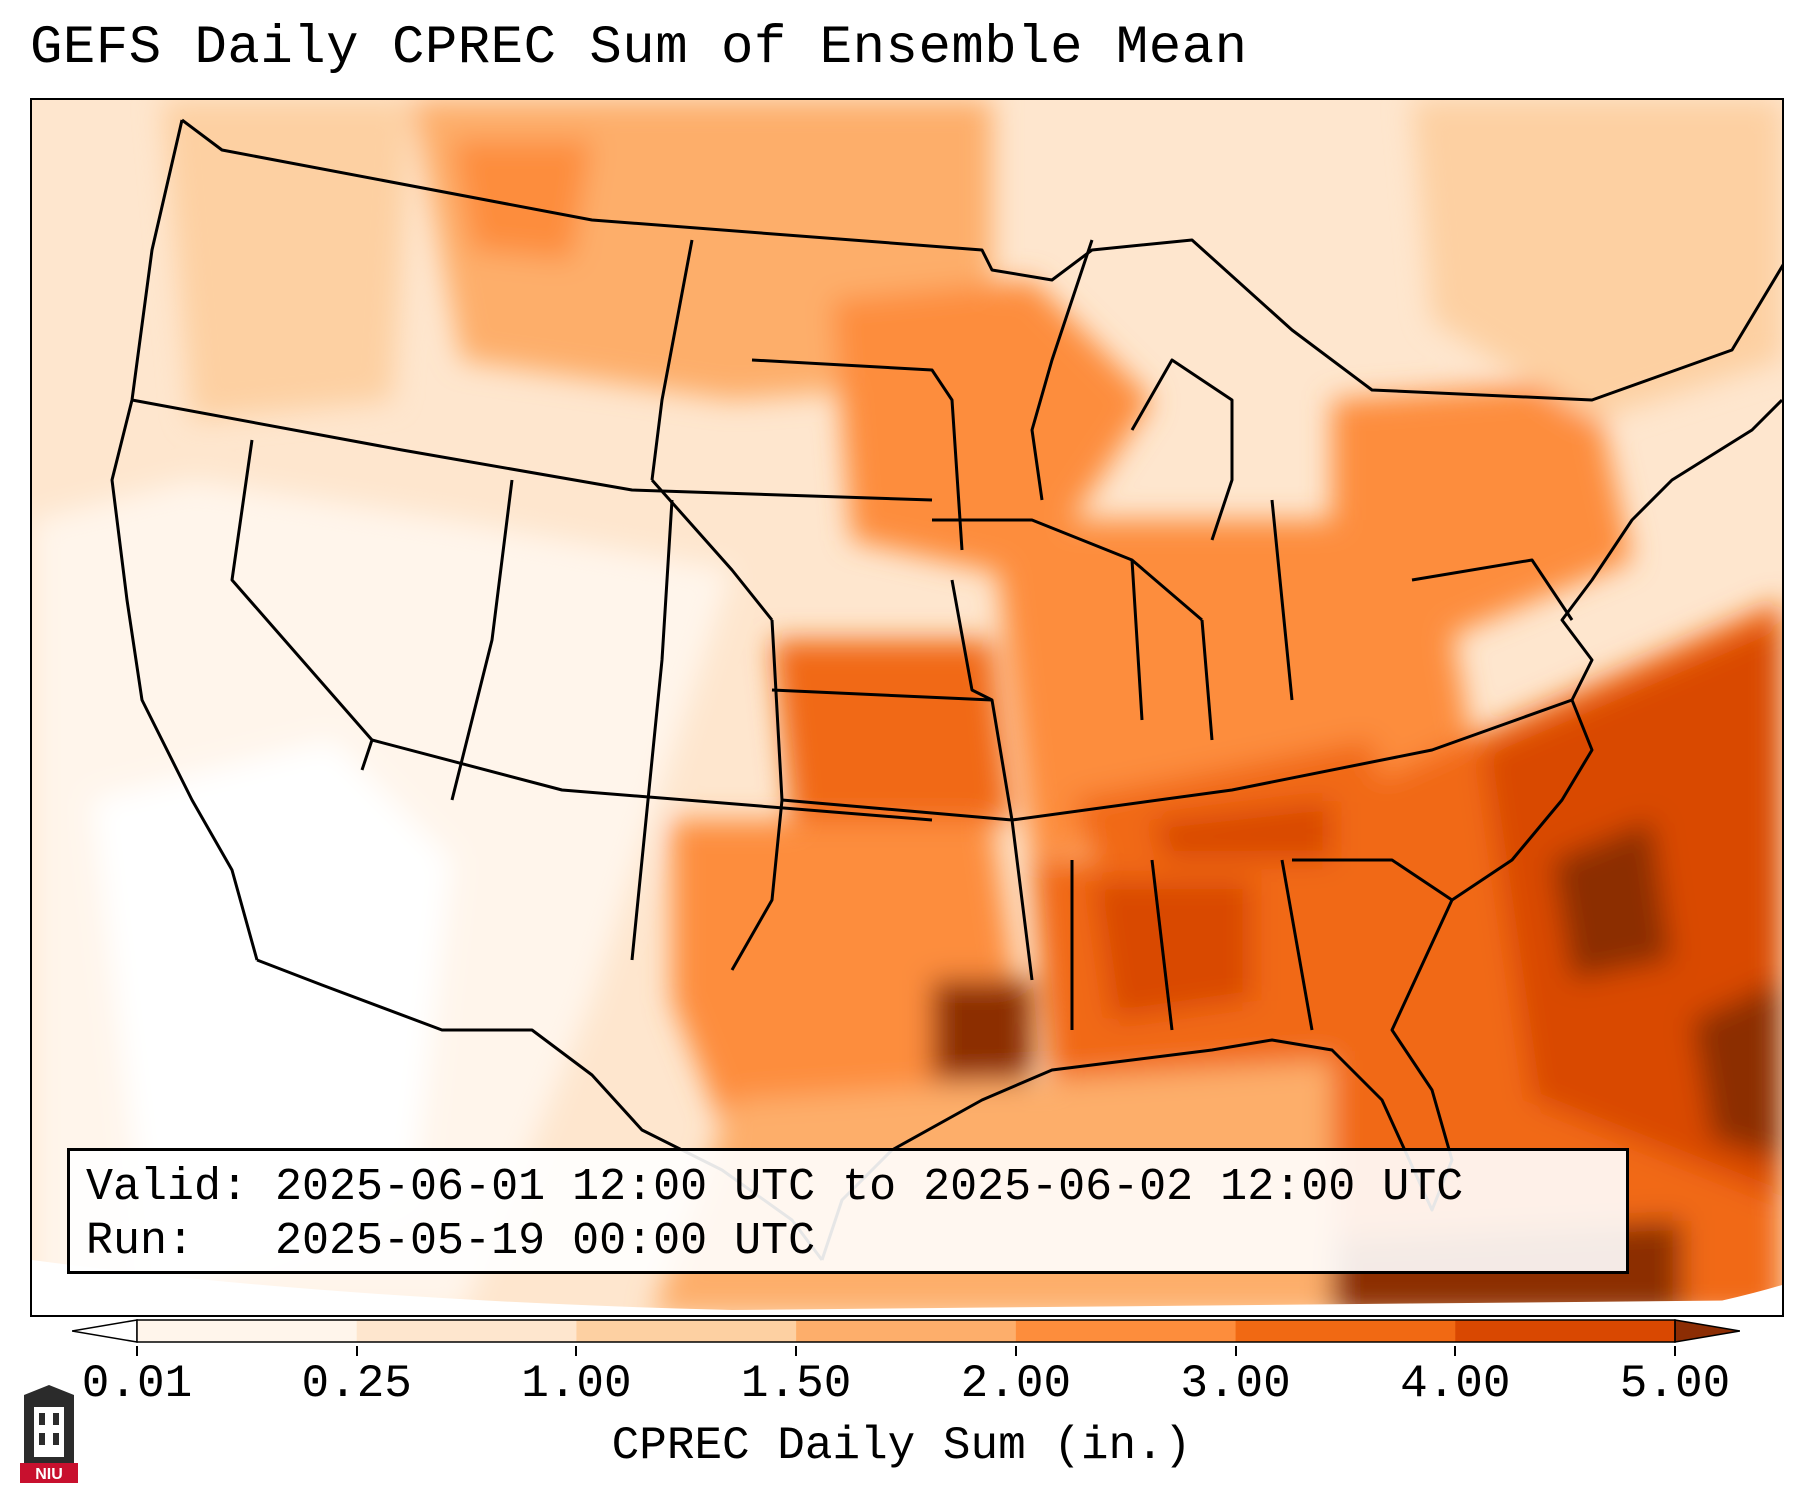 The height and width of the screenshot is (1500, 1803). Describe the element at coordinates (105, 1331) in the screenshot. I see `colorbar-extend-low` at that location.